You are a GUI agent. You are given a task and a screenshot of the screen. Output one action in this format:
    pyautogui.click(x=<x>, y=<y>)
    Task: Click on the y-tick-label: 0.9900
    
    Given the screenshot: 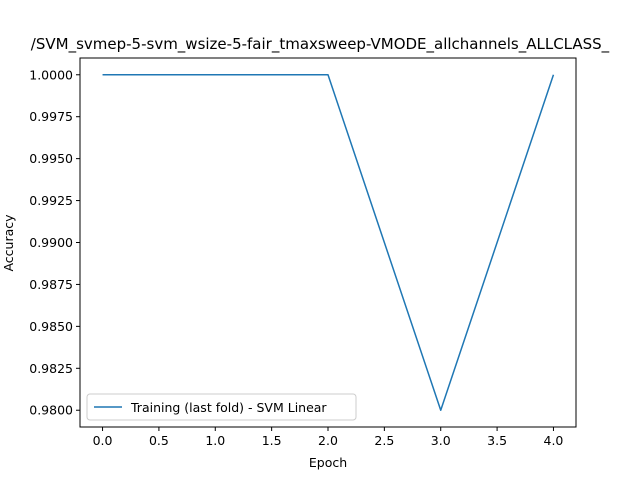 What is the action you would take?
    pyautogui.click(x=51, y=242)
    